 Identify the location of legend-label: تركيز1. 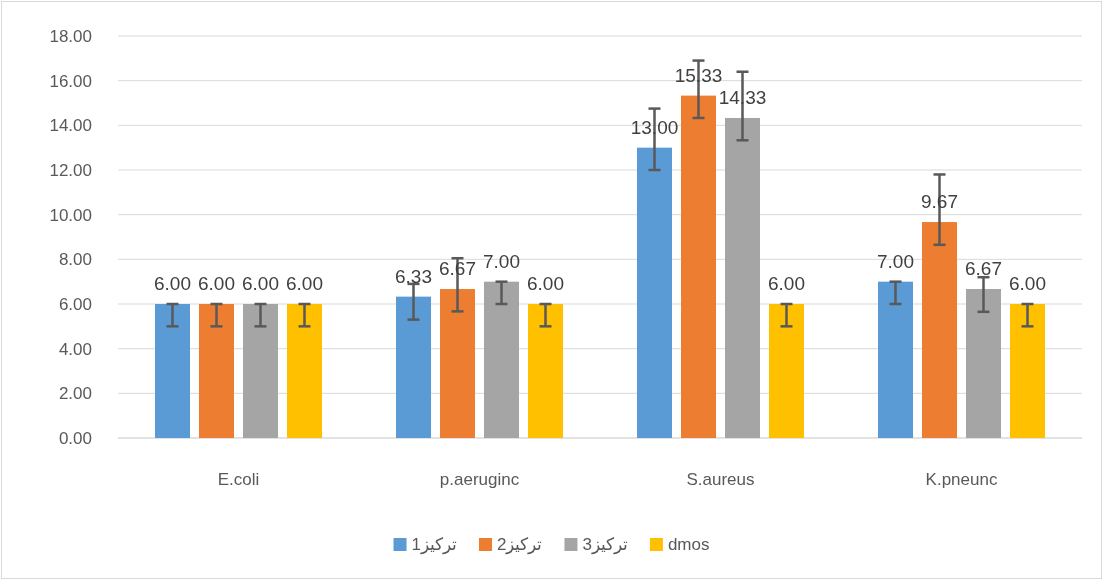
(434, 545).